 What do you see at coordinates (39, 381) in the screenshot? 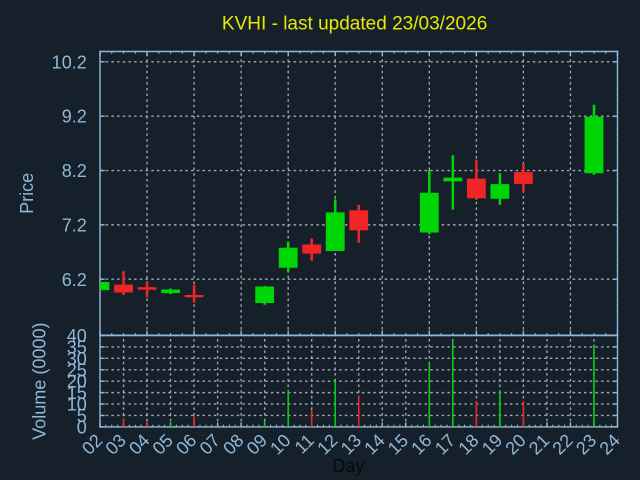
I see `svg-text: Volume (0000)` at bounding box center [39, 381].